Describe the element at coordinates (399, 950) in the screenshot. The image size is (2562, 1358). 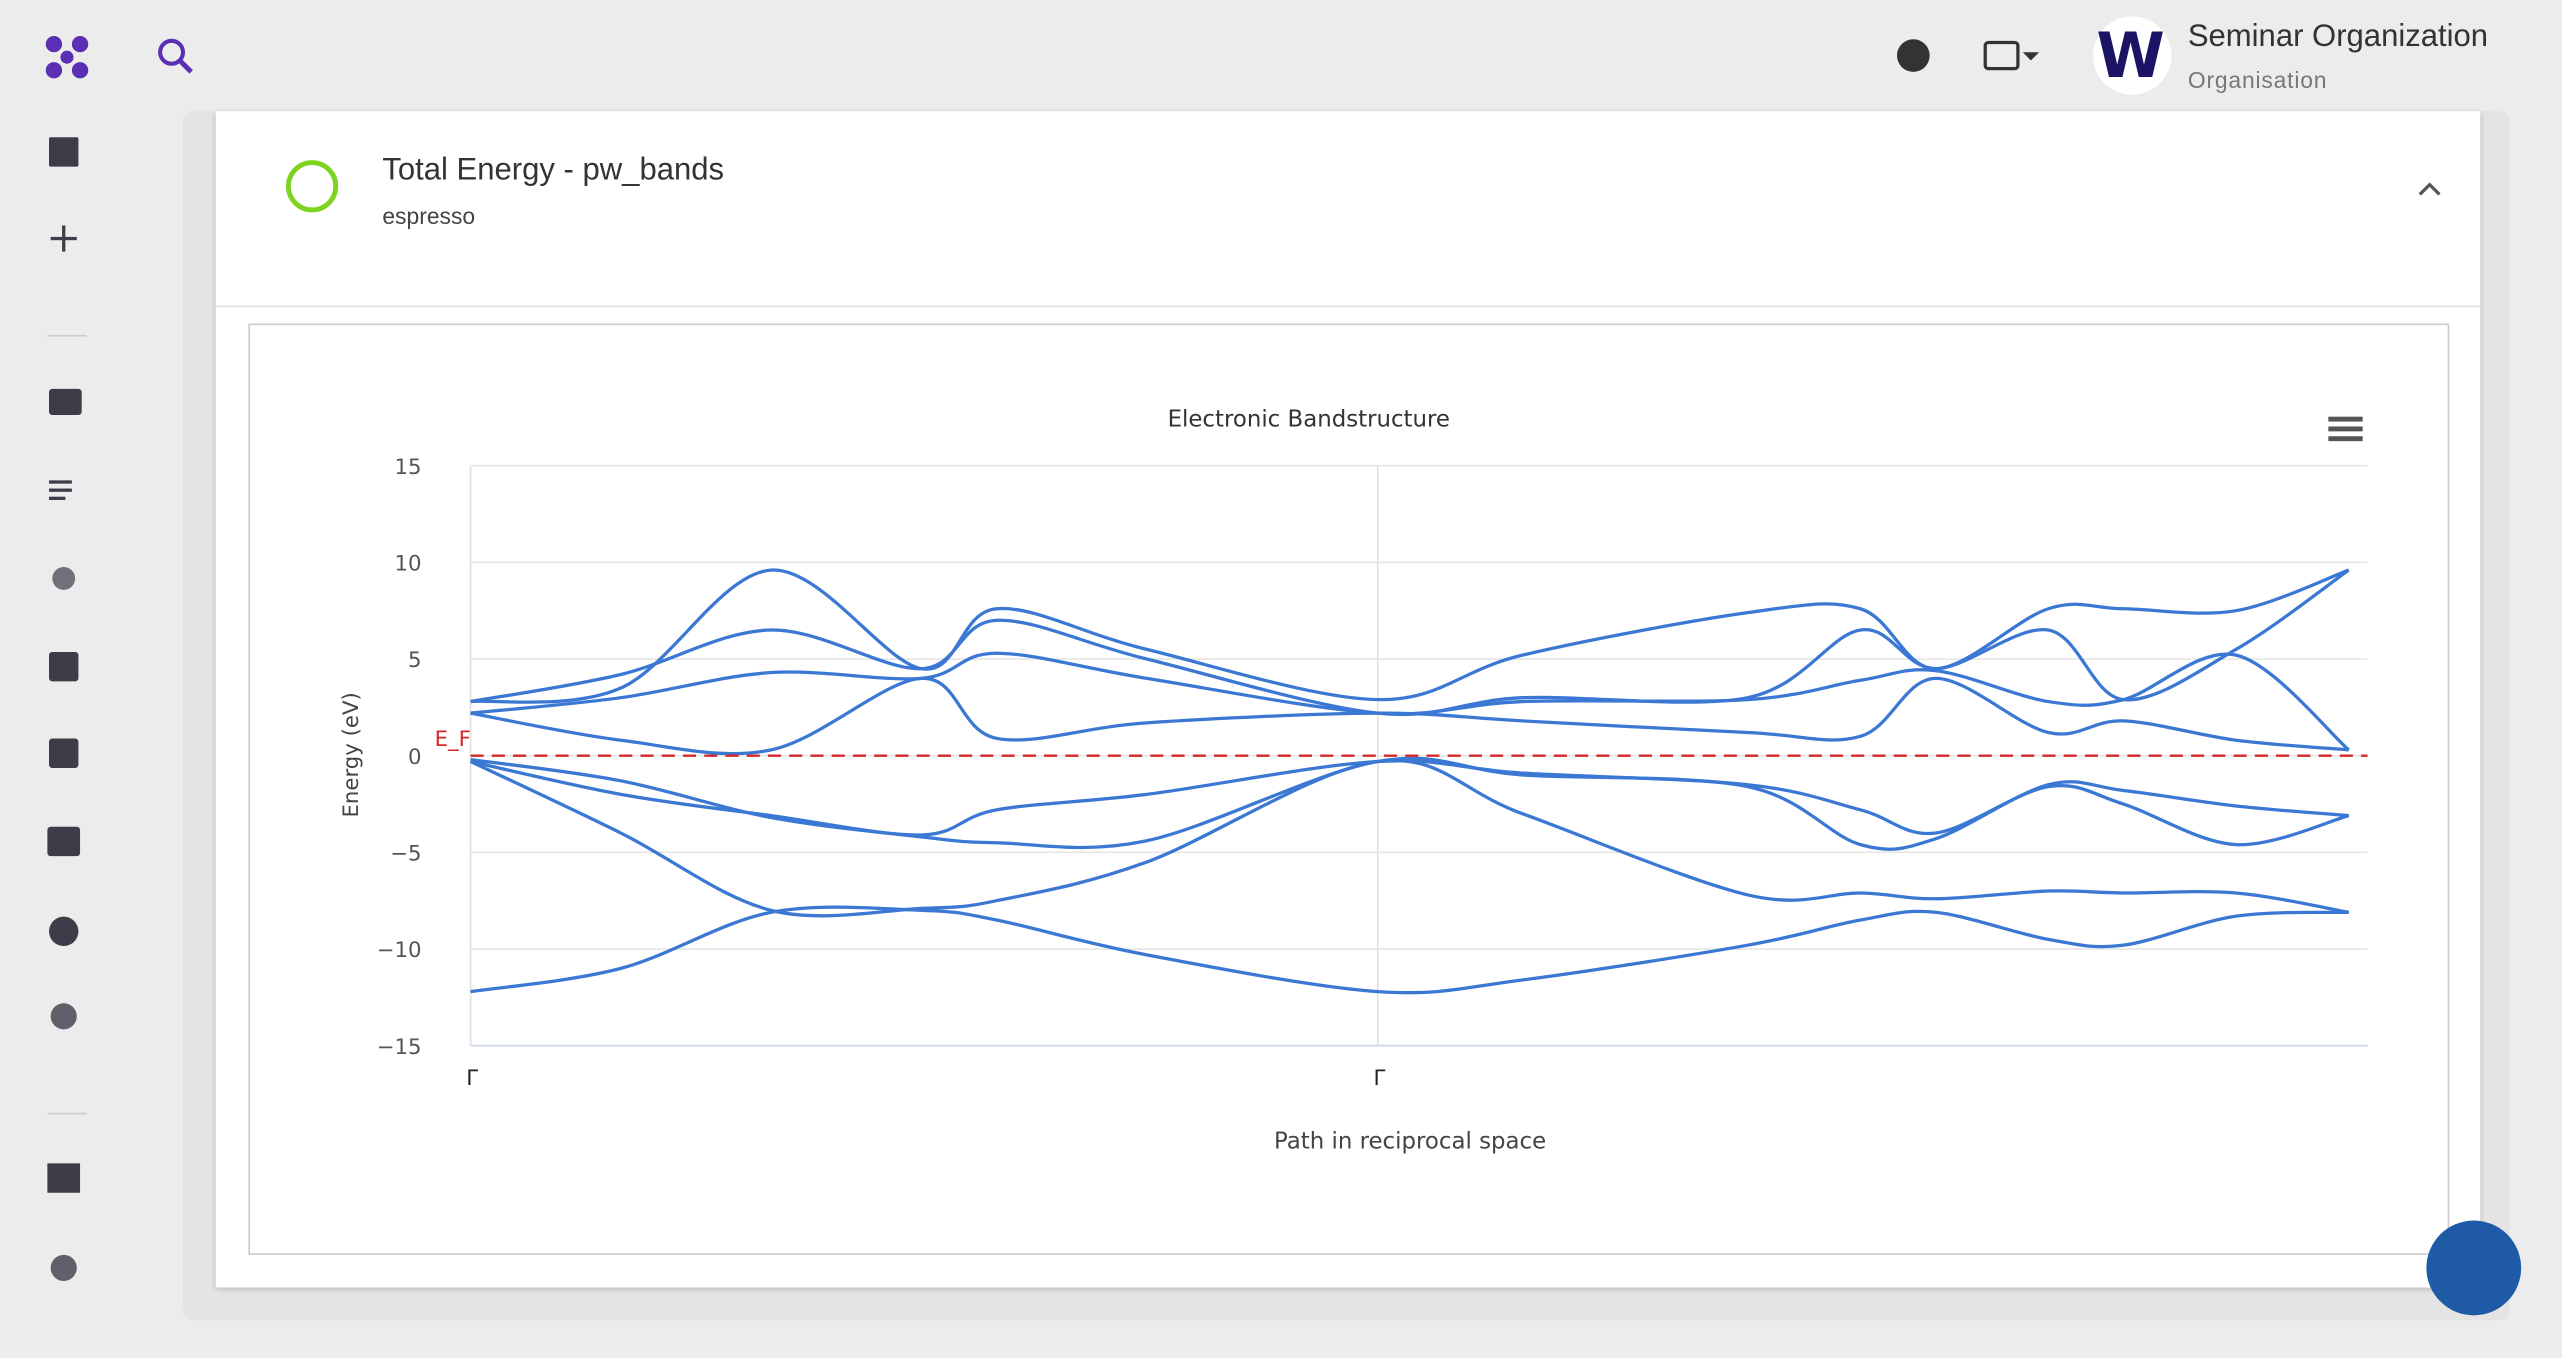
I see `y-tick-label: −10` at that location.